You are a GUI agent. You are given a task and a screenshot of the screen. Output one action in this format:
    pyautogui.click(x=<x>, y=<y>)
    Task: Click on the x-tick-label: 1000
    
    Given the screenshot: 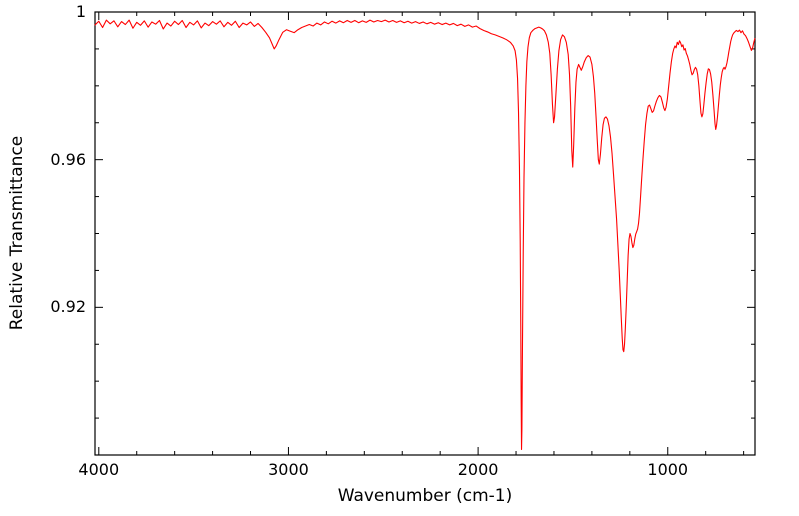 What is the action you would take?
    pyautogui.click(x=668, y=469)
    